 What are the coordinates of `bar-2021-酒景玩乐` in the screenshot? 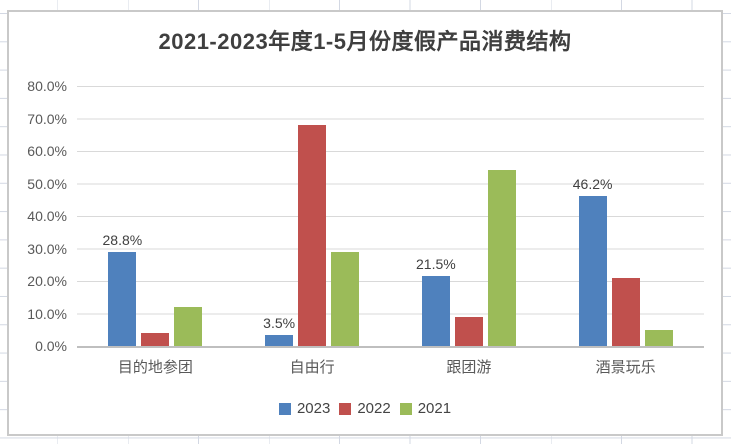 It's located at (658, 338).